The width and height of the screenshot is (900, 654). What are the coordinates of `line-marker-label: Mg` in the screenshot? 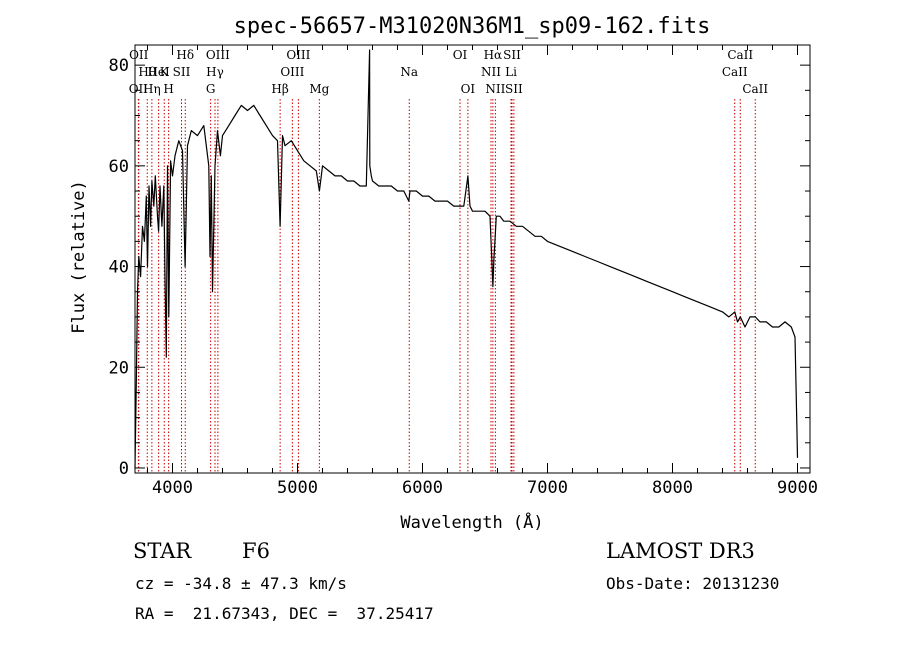 It's located at (319, 89).